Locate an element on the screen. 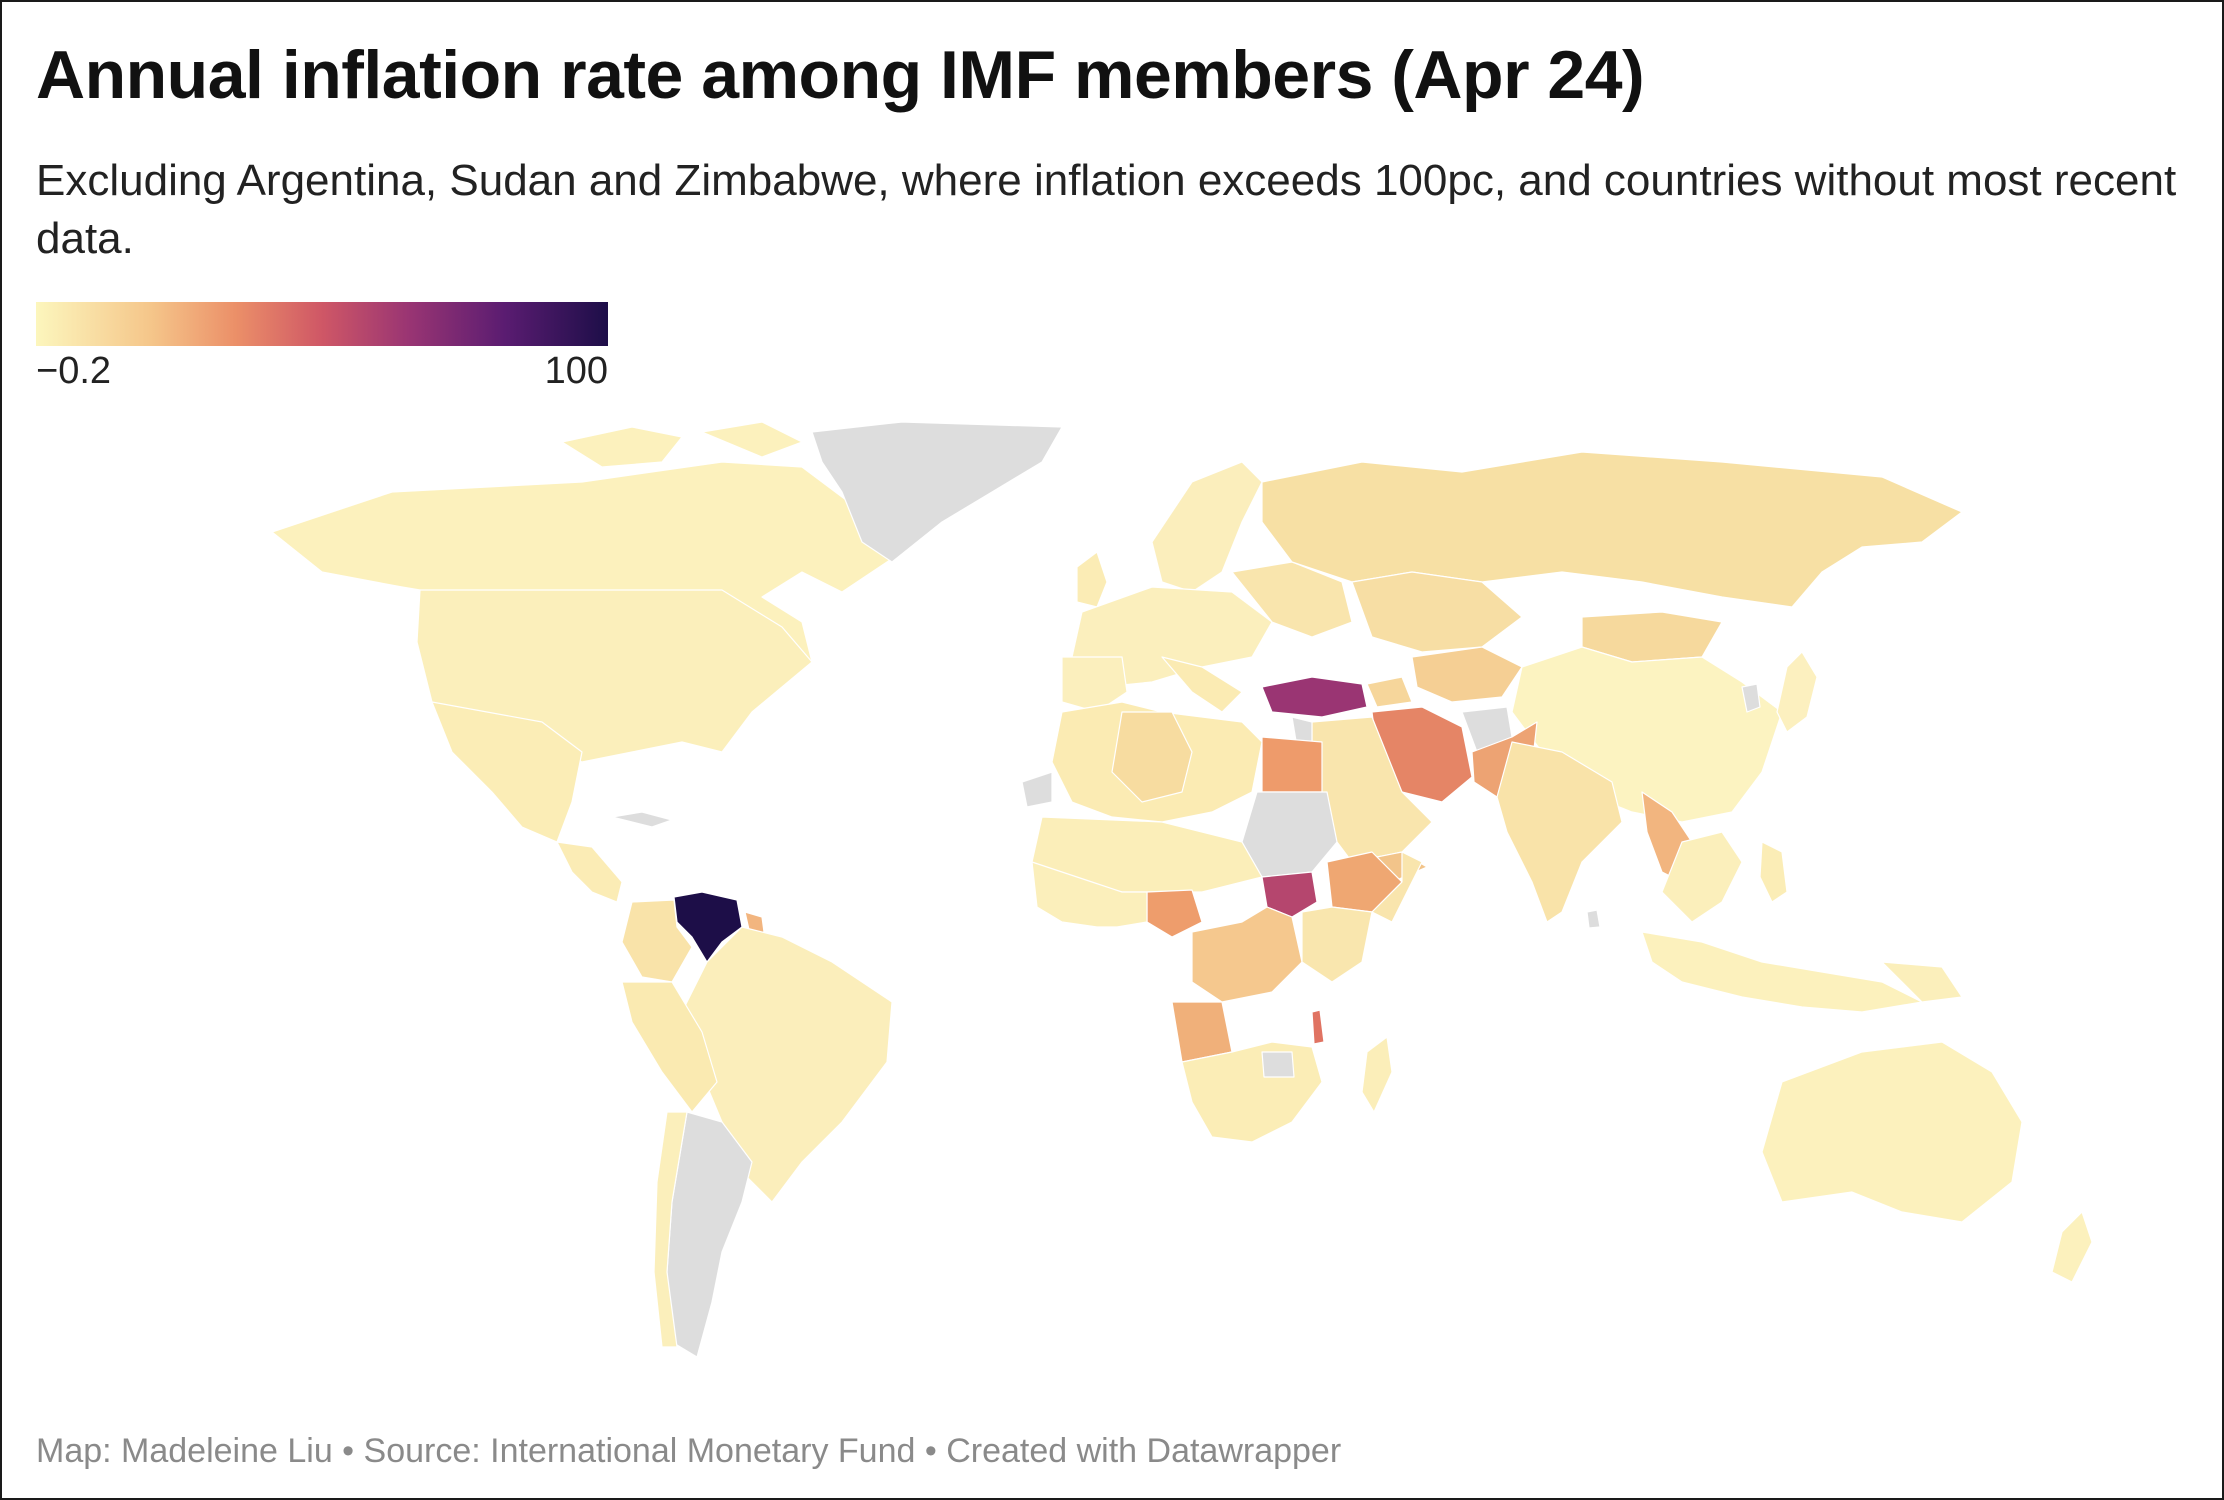 The image size is (2224, 1500). legend-max-label: 100 is located at coordinates (576, 371).